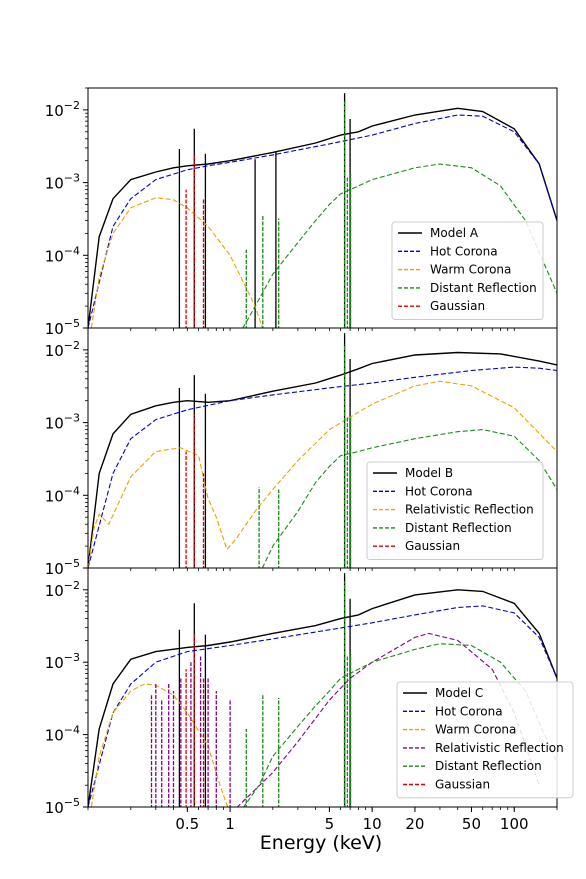 The image size is (586, 879). Describe the element at coordinates (429, 473) in the screenshot. I see `legend-entry: Model B` at that location.